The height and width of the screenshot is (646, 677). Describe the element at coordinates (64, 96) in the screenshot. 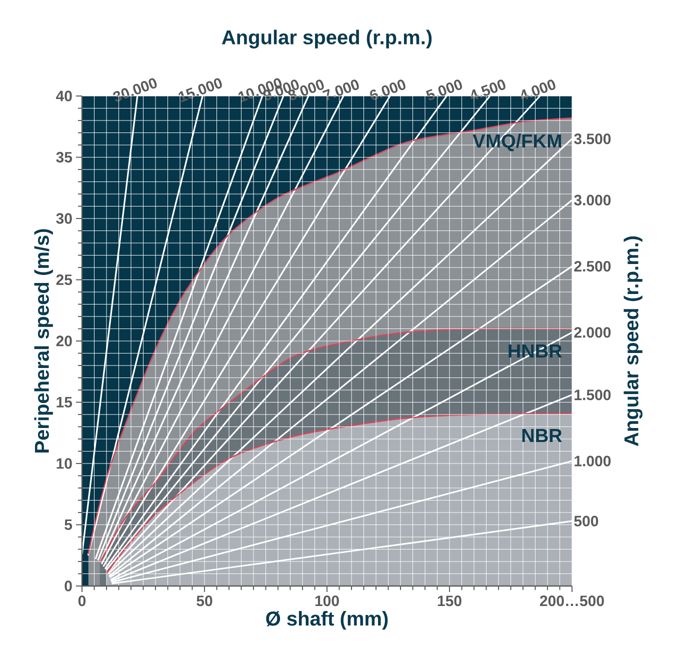

I see `y-tick-label: 40` at that location.